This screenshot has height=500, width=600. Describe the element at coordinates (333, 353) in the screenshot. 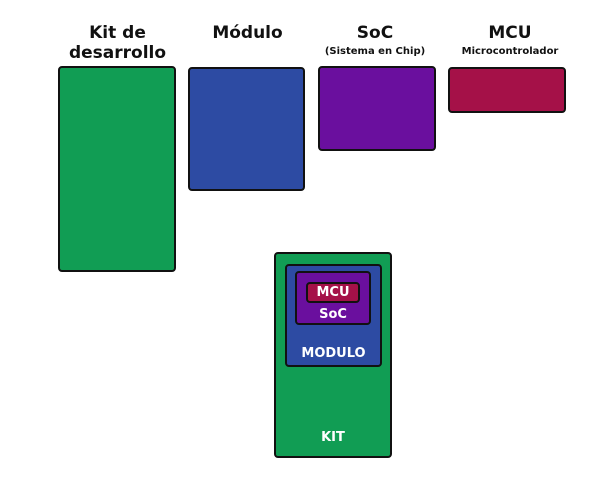

I see `nested-module-label: MODULO` at that location.